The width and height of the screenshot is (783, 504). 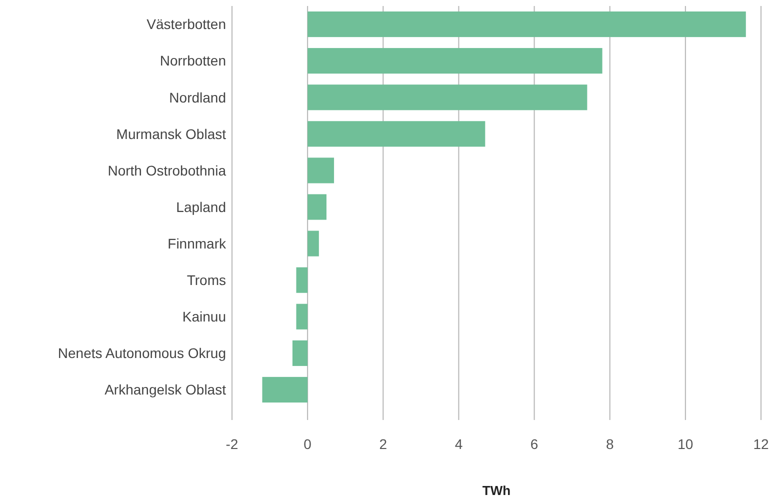 What do you see at coordinates (142, 353) in the screenshot?
I see `y-tick-label: Nenets Autonomous Okrug` at bounding box center [142, 353].